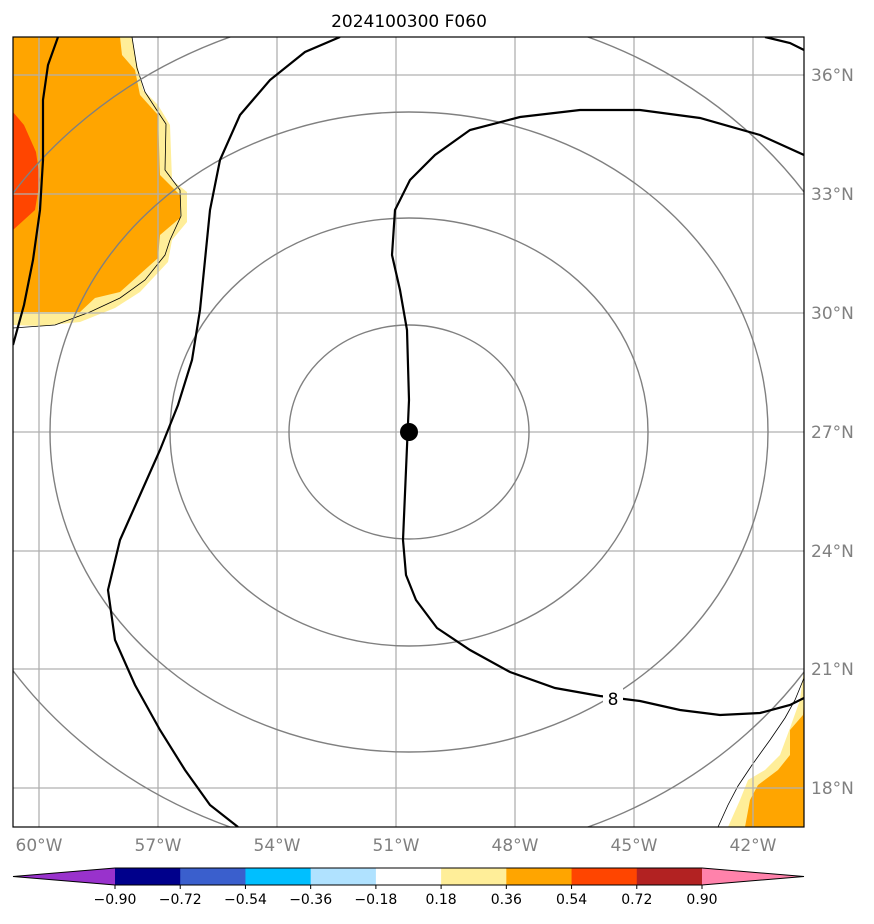 The image size is (874, 924). I want to click on lat-label: 36°N, so click(832, 76).